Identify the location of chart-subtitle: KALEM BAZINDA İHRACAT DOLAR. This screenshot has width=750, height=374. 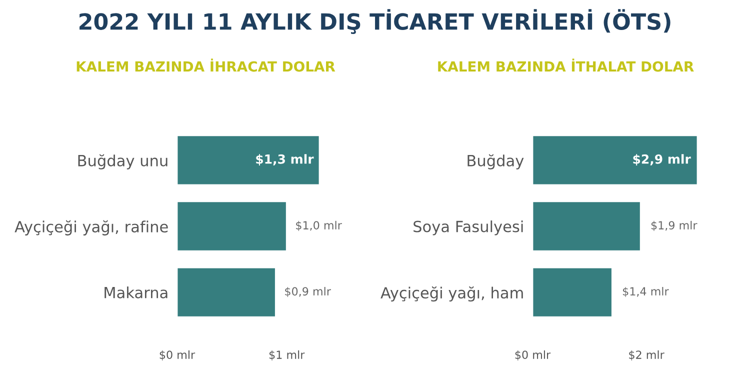
(206, 65).